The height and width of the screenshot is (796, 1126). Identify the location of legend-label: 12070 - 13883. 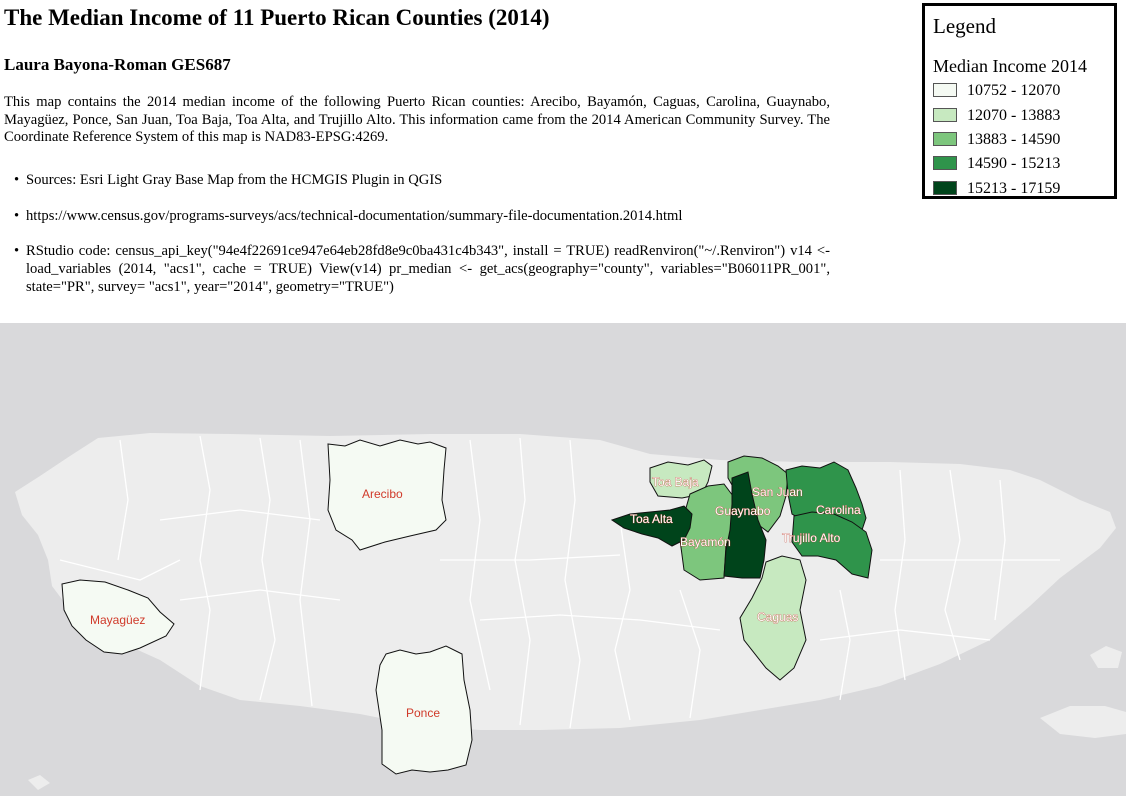
(1014, 115).